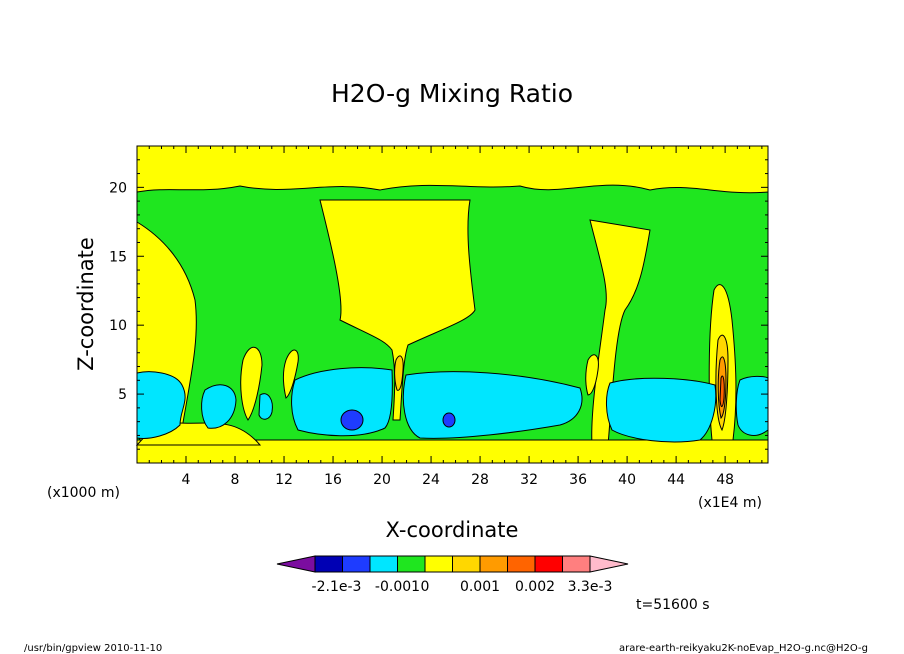 This screenshot has height=654, width=904. I want to click on x-tick-label: 48, so click(725, 480).